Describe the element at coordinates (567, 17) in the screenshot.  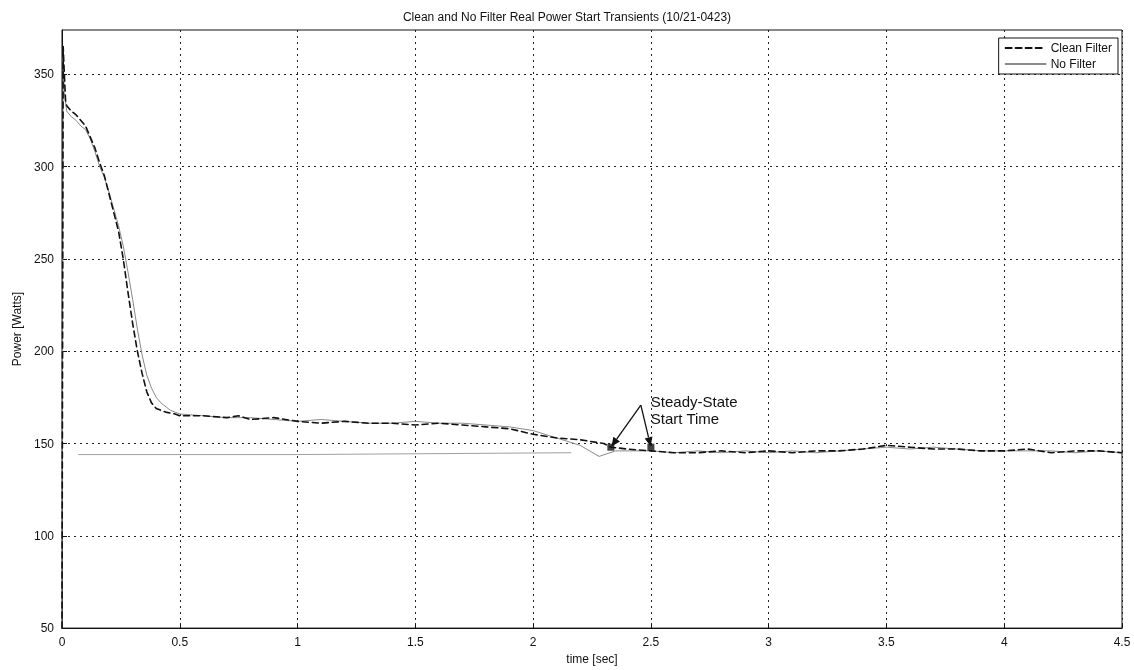
I see `chart-title: Clean and No Filter Real Power Start Transients (10/21-0423)` at that location.